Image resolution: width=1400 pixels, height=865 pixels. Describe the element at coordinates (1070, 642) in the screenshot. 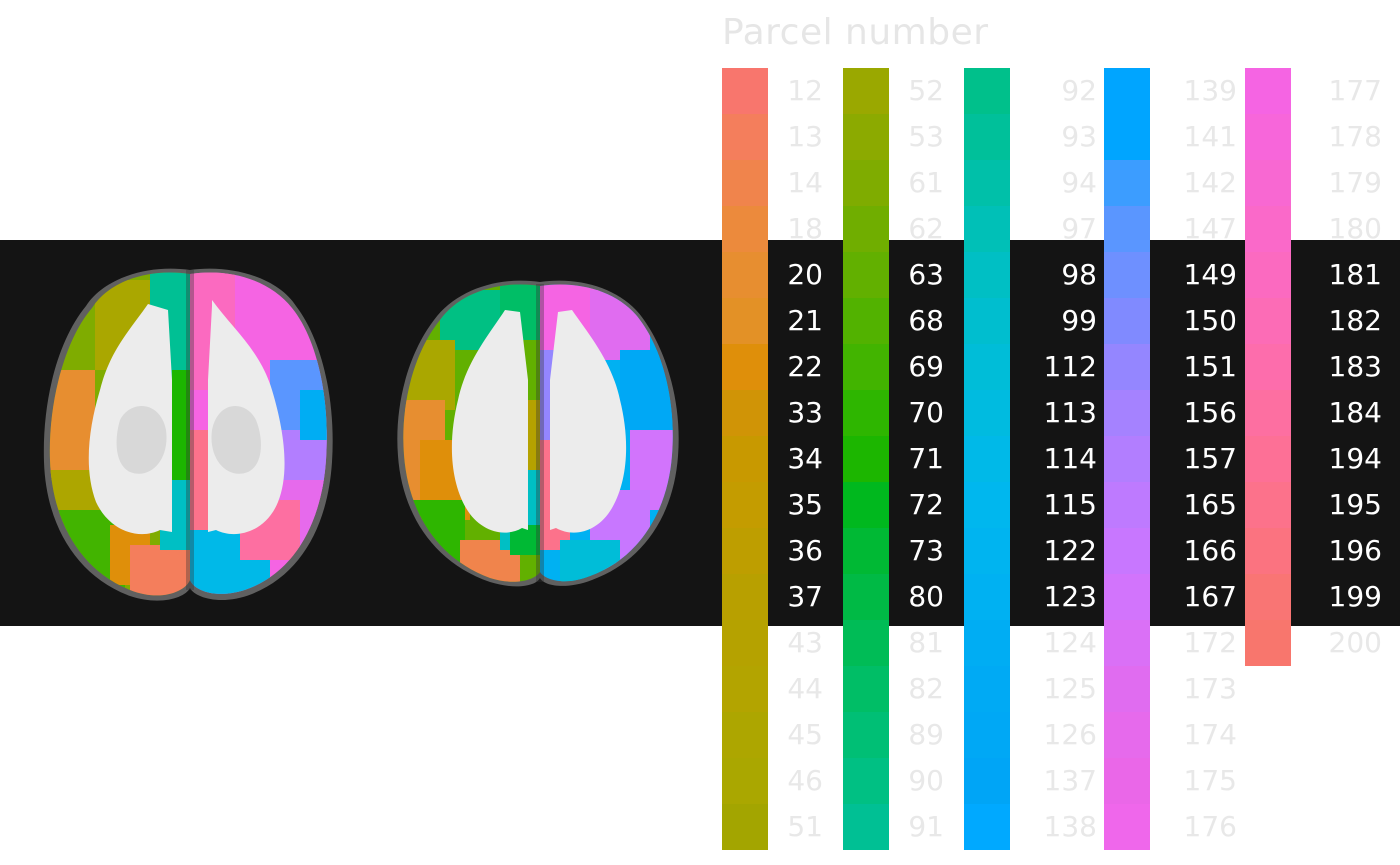

I see `parcel-number-label: 124` at that location.